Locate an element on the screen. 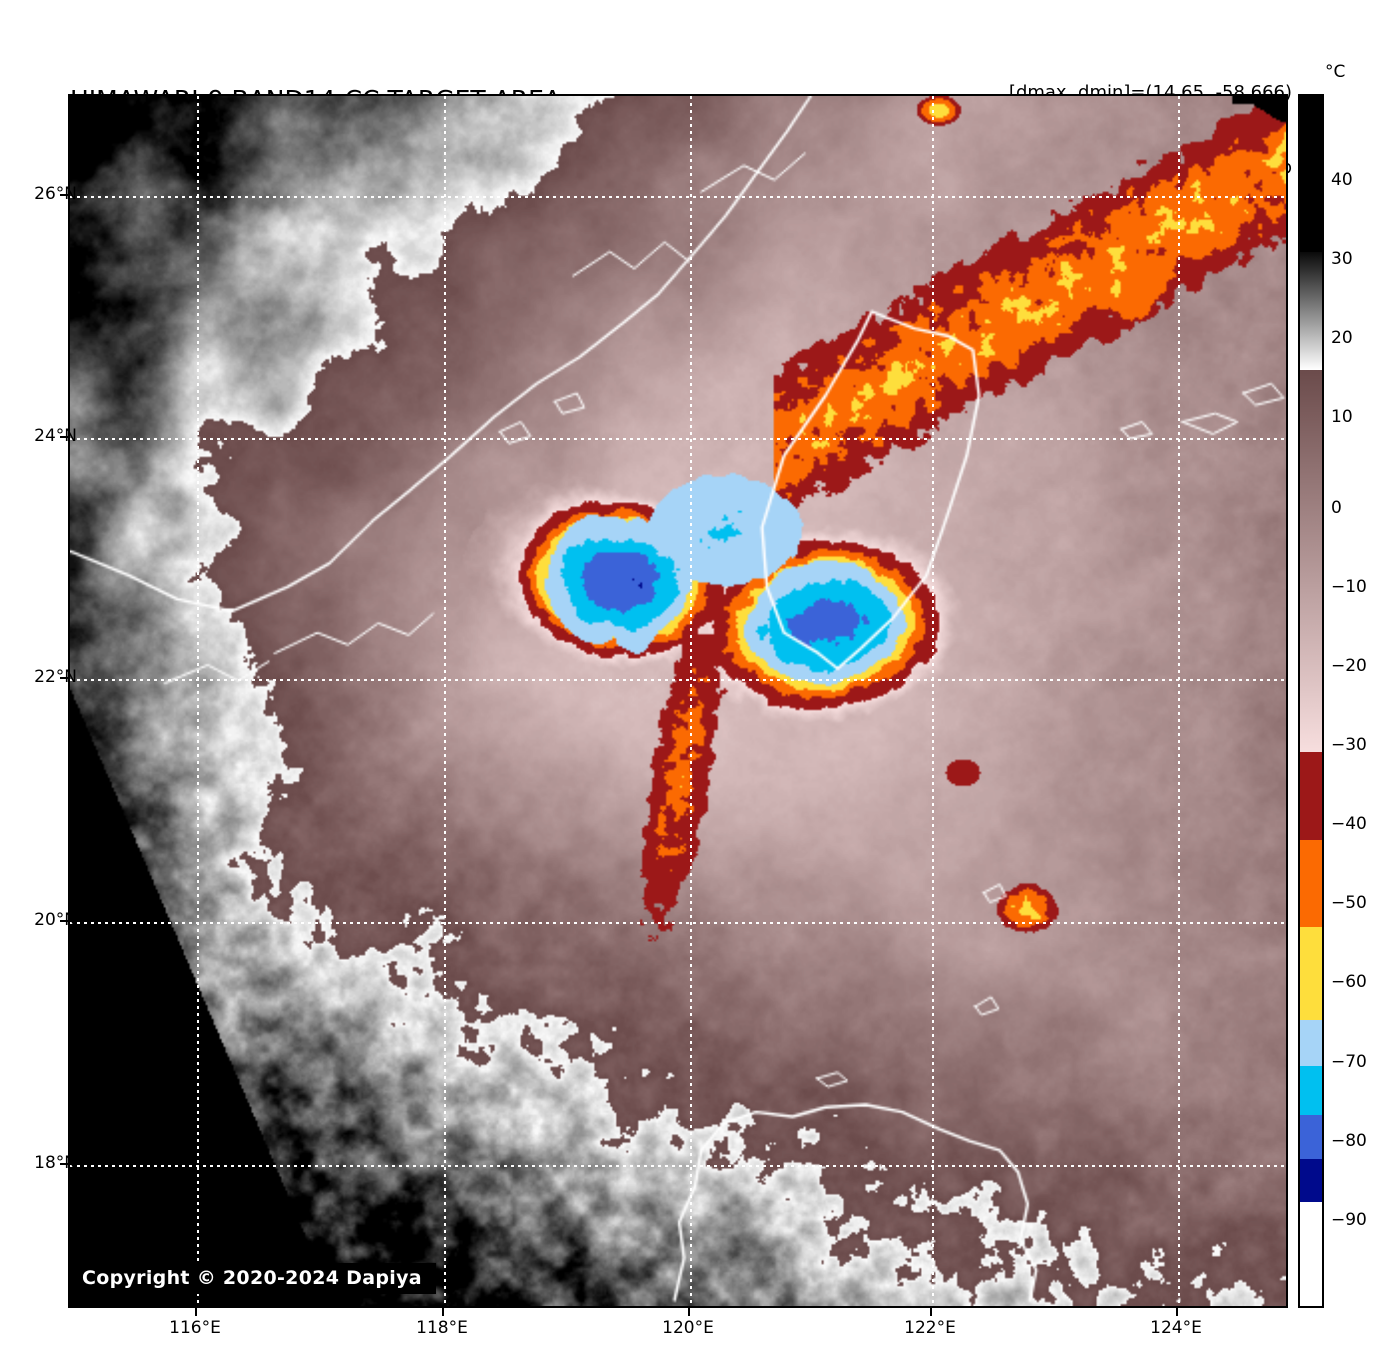 The height and width of the screenshot is (1359, 1390). lat-tick-label-22: 22°N is located at coordinates (55, 677).